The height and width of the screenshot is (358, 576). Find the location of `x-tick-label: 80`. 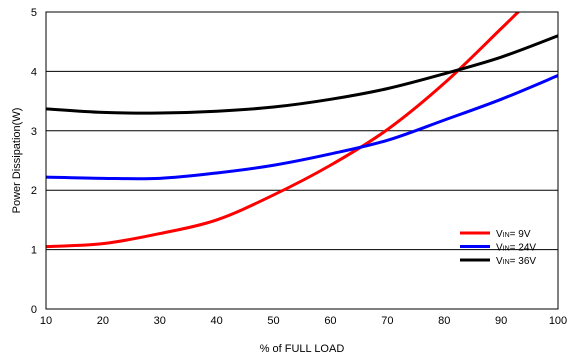

x-tick-label: 80 is located at coordinates (444, 321).